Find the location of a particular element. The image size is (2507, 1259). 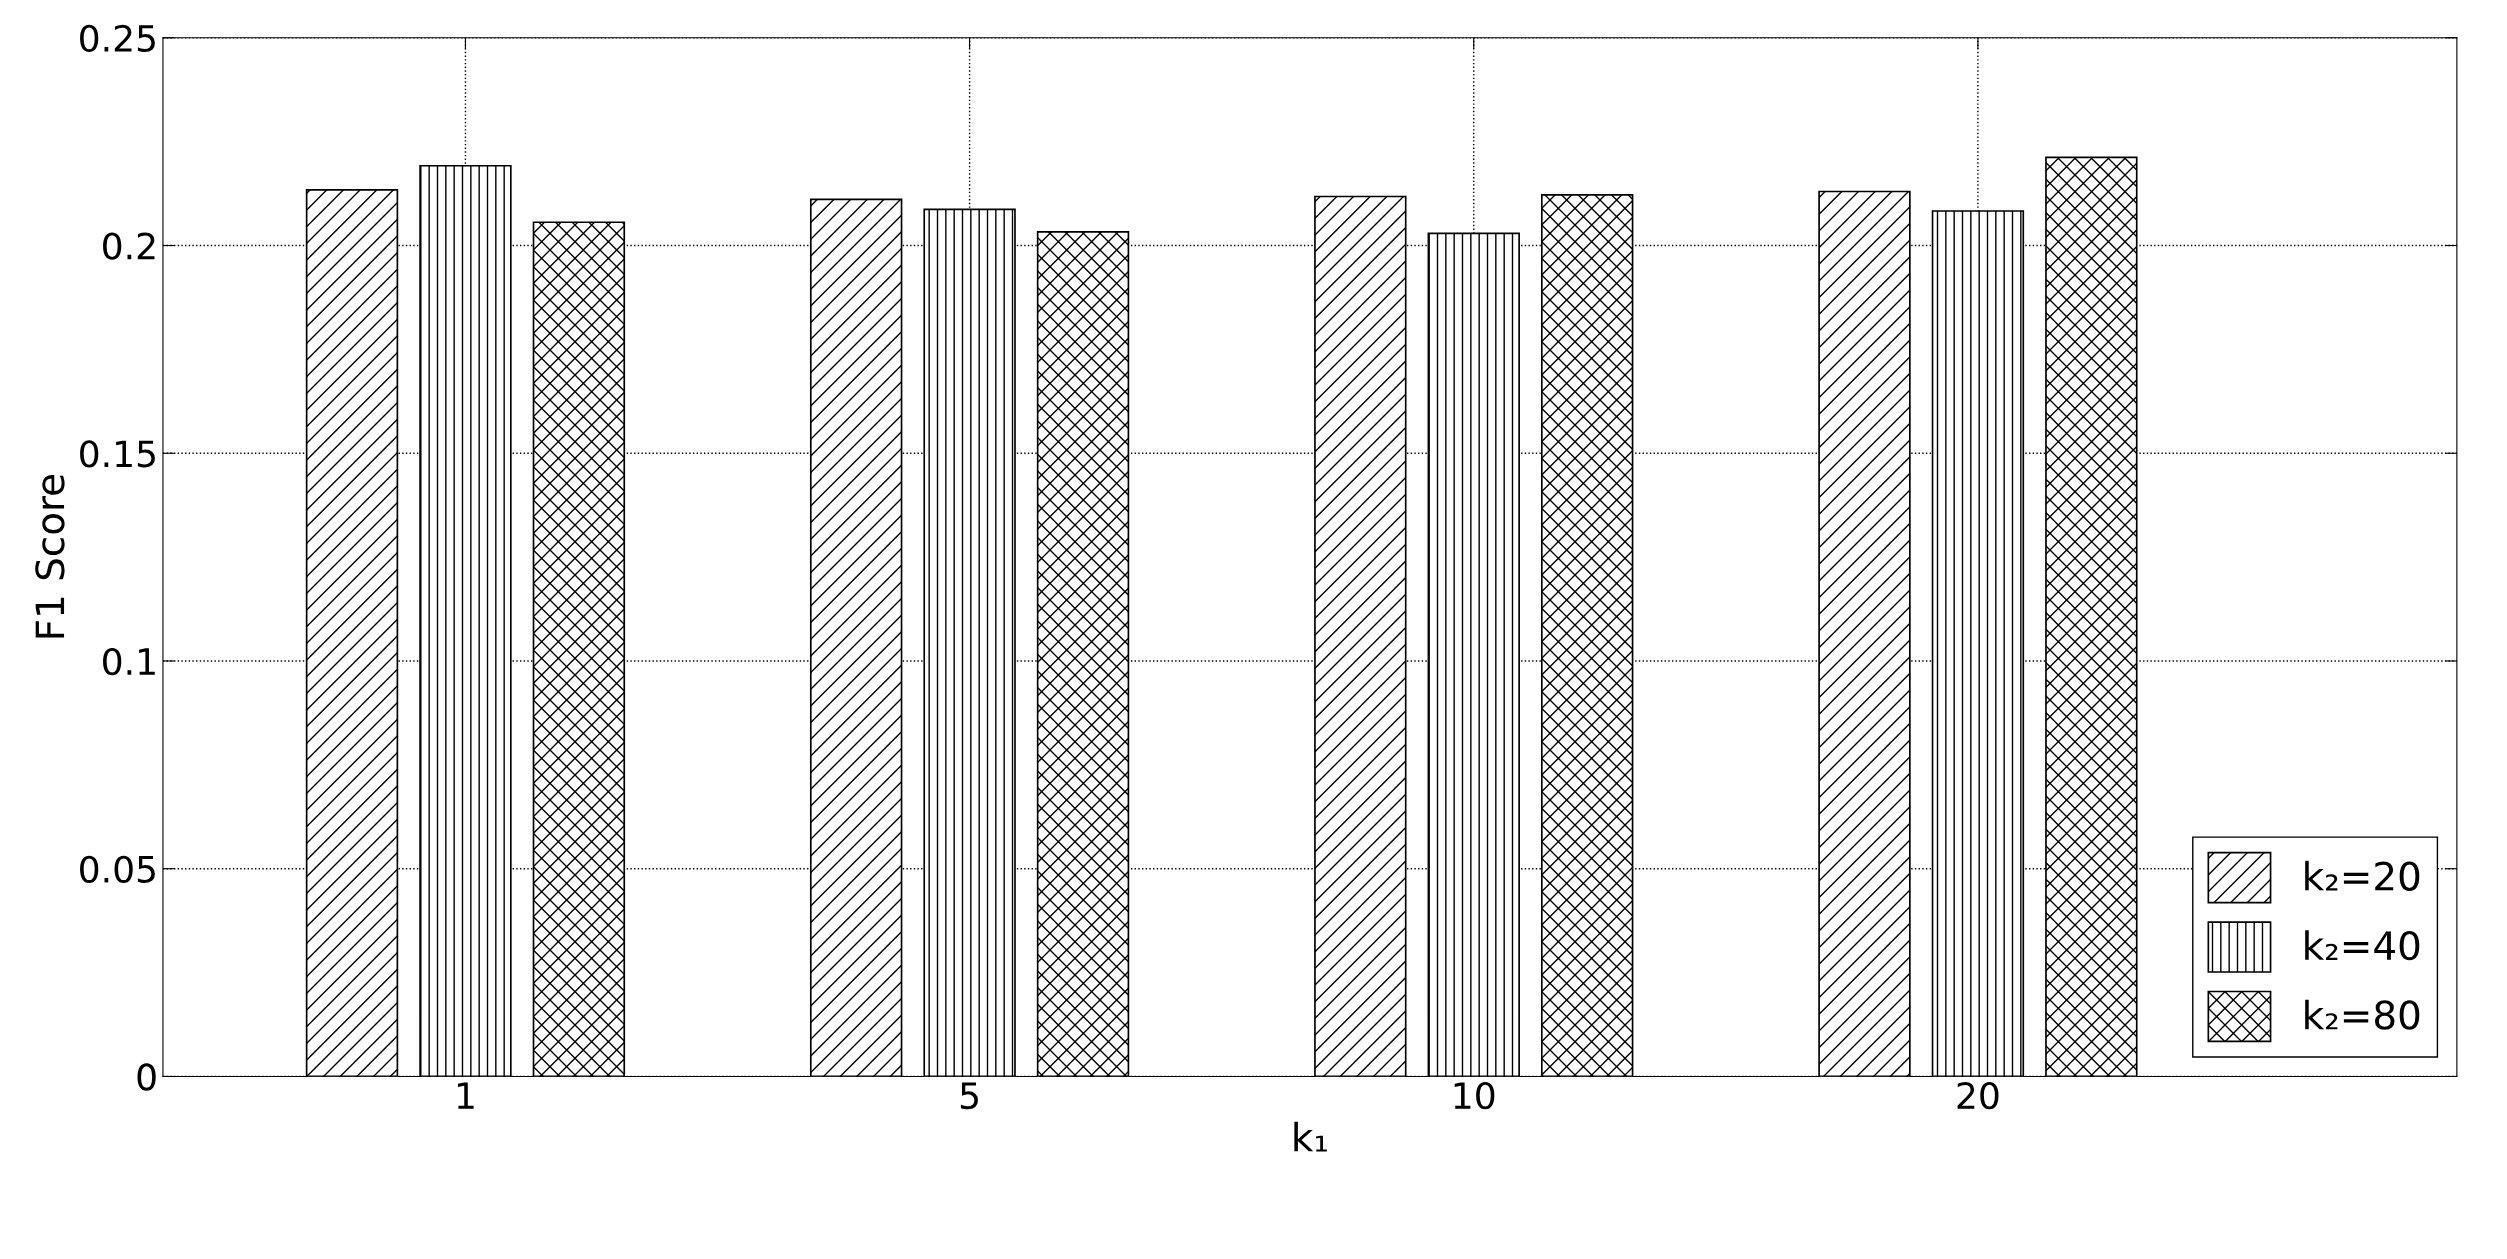

y-axis-title: F1 Score is located at coordinates (50, 556).